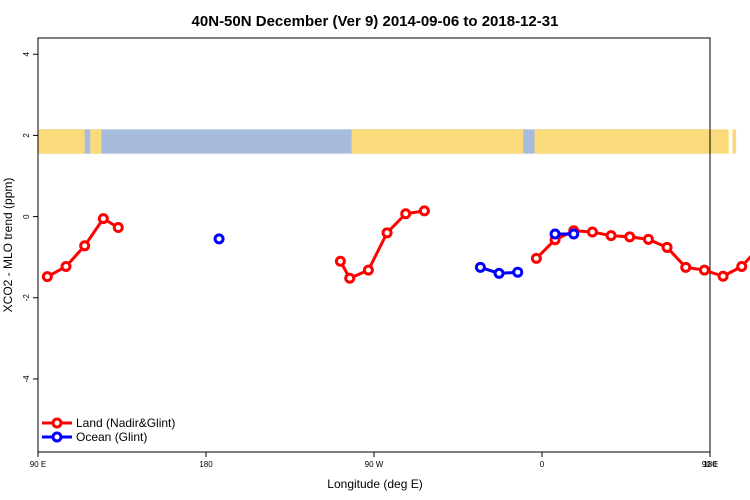  I want to click on legend-entry-land: Land (Nadir&Glint), so click(108, 423).